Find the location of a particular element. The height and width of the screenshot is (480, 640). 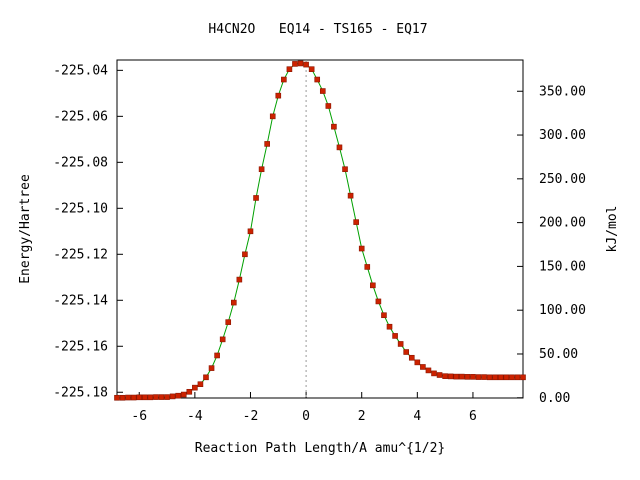

x-tick-label: 2 is located at coordinates (362, 416).